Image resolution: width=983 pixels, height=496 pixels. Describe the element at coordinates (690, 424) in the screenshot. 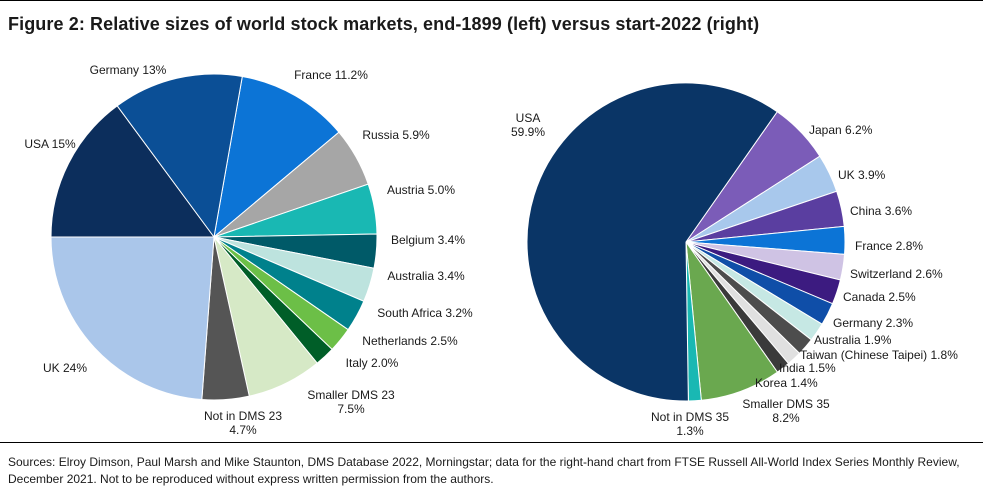

I see `label-not-in-dms-35: Not in DMS 35 1.3%` at that location.